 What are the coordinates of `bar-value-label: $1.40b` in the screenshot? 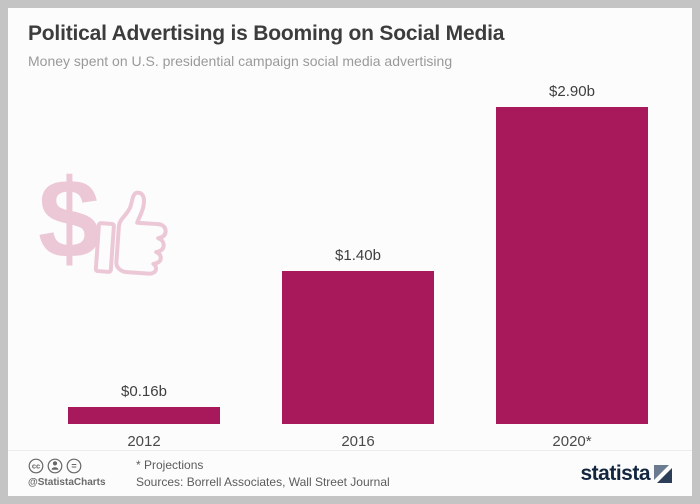 It's located at (358, 255).